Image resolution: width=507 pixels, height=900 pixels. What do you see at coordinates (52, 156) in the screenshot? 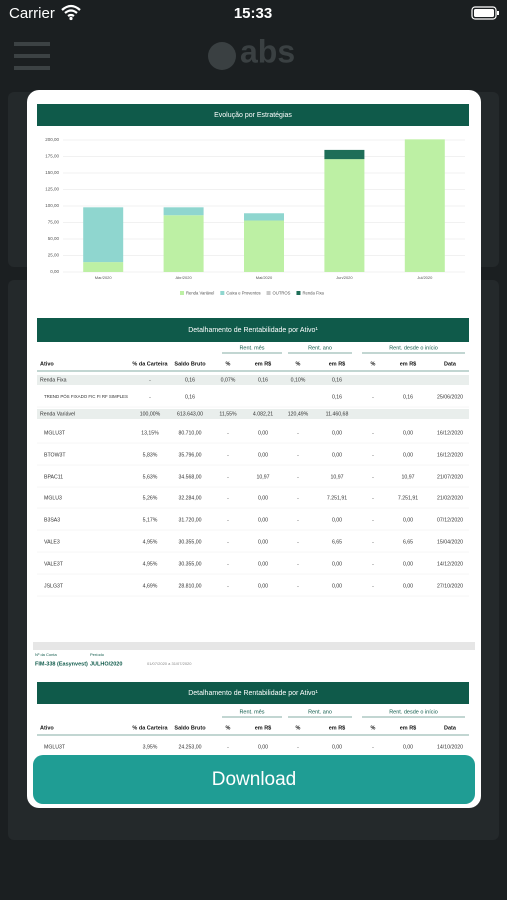
I see `y-tick-label: 175,00` at bounding box center [52, 156].